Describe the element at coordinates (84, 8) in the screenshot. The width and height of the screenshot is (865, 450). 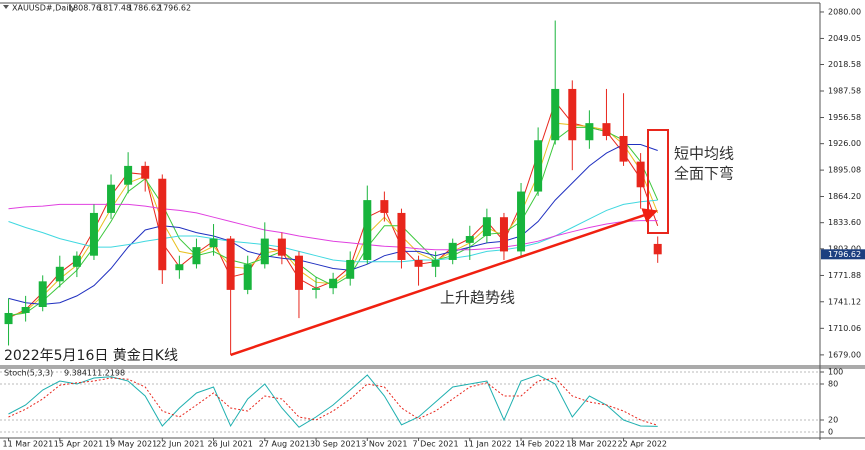
I see `header-open: 1808.76` at that location.